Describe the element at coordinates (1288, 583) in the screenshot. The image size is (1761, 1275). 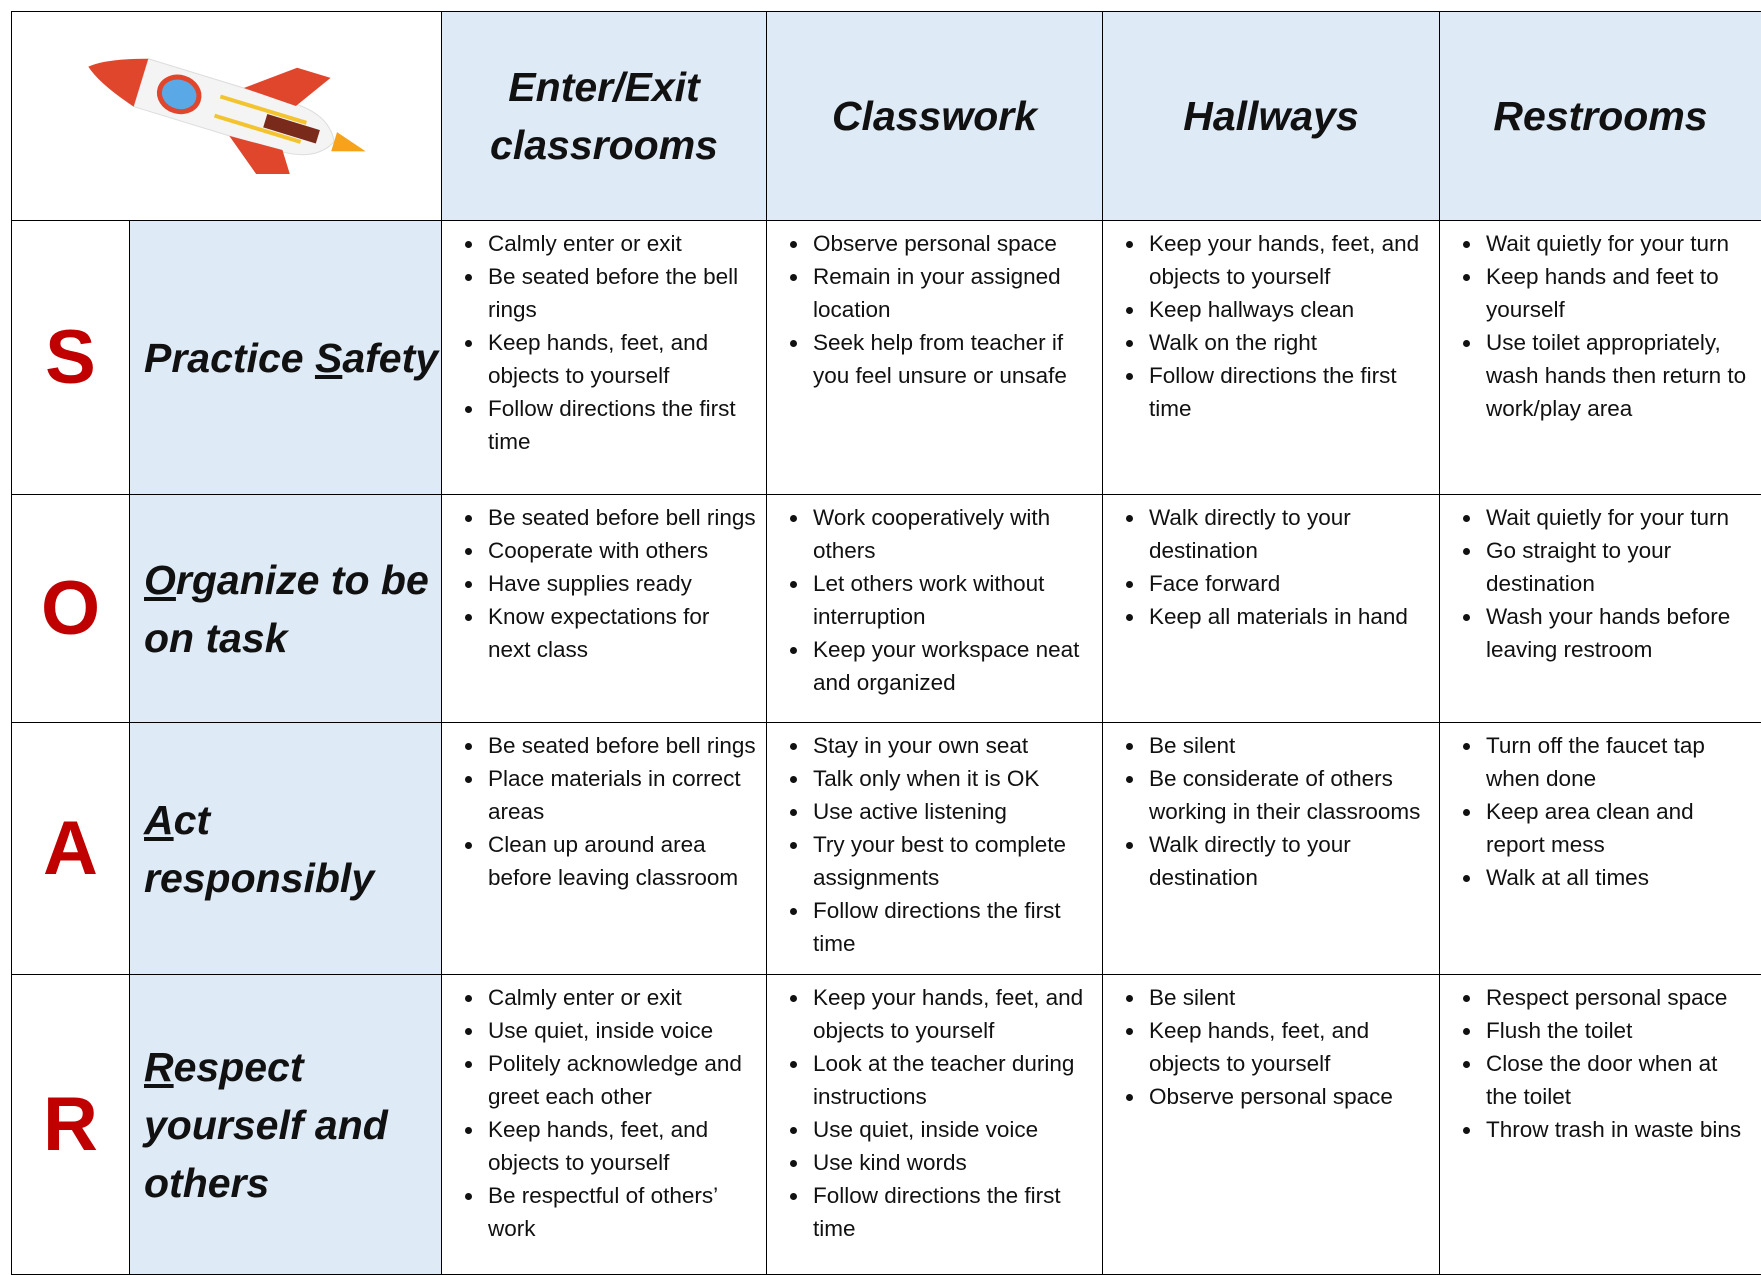
I see `rule-item: Face forward` at that location.